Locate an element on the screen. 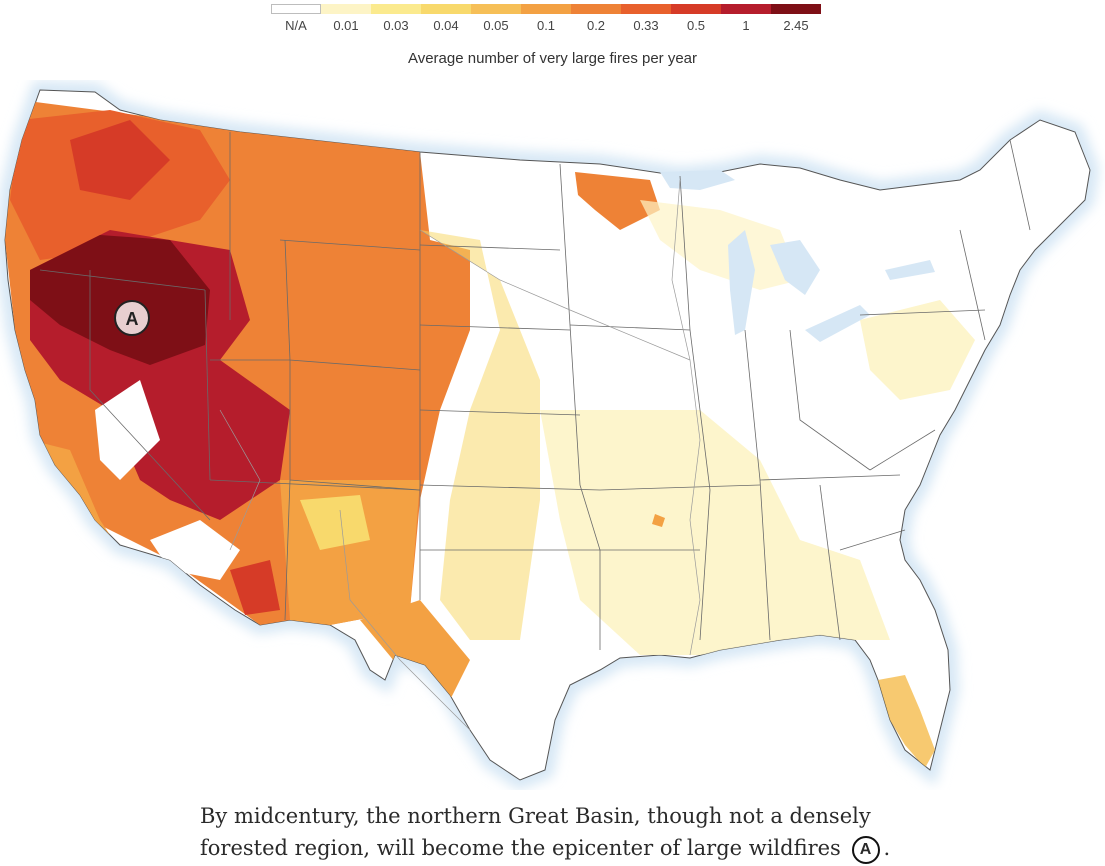 This screenshot has height=866, width=1105. region-plains-edge is located at coordinates (480, 435).